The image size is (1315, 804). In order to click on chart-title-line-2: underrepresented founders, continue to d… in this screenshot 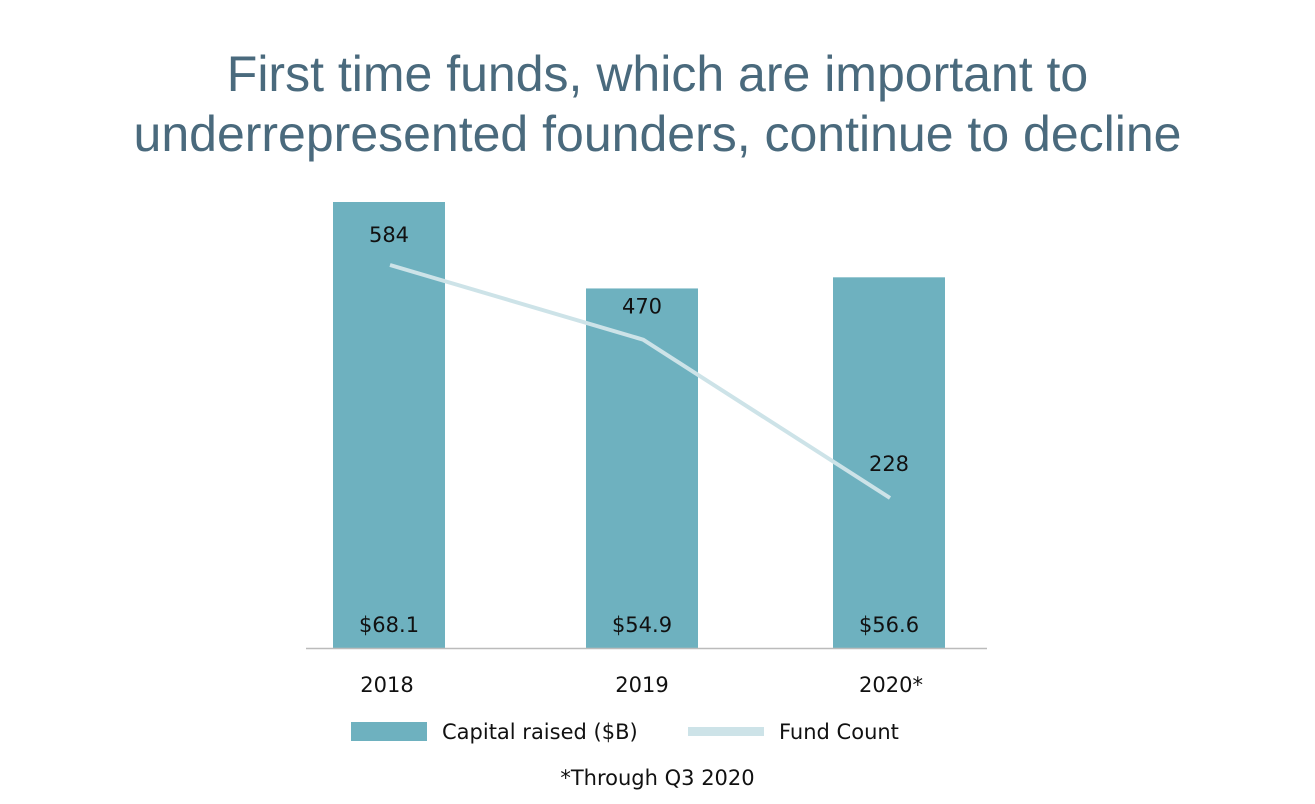, I will do `click(657, 134)`.